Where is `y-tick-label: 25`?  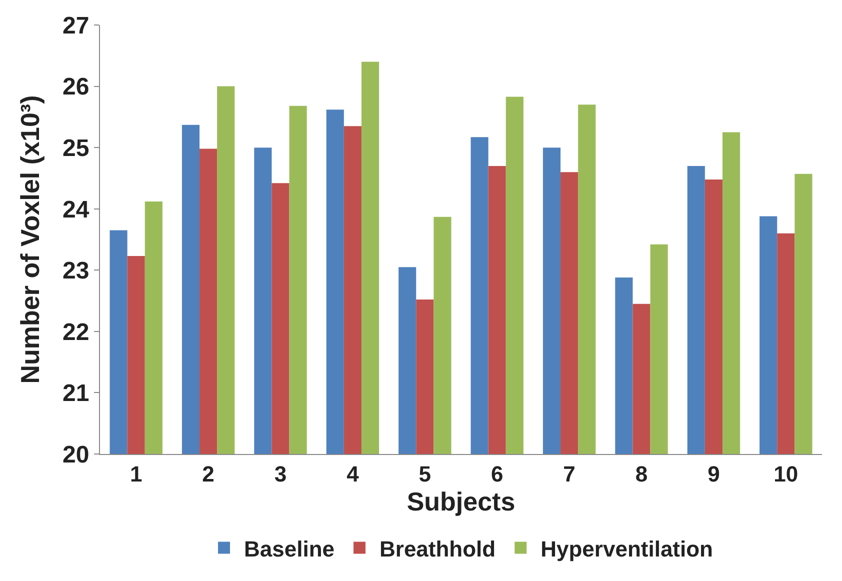
y-tick-label: 25 is located at coordinates (76, 148).